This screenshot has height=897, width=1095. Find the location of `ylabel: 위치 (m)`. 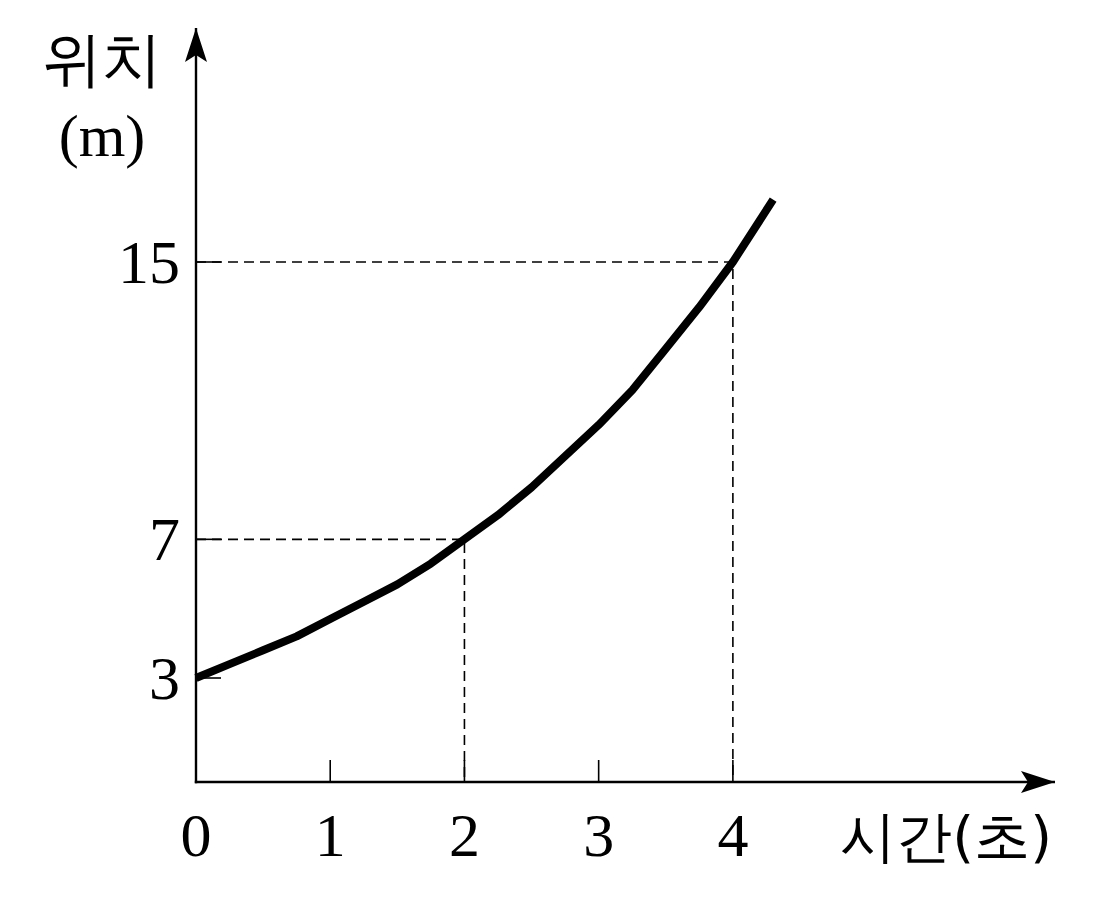

ylabel: 위치 (m) is located at coordinates (102, 98).